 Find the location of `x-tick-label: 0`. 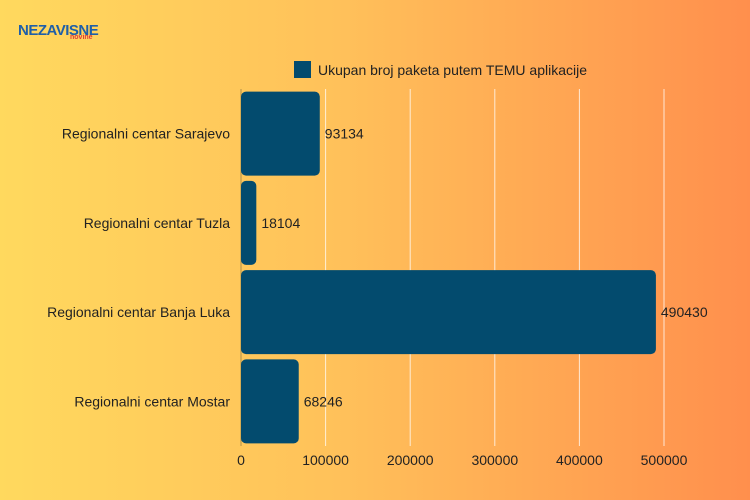

x-tick-label: 0 is located at coordinates (241, 460).